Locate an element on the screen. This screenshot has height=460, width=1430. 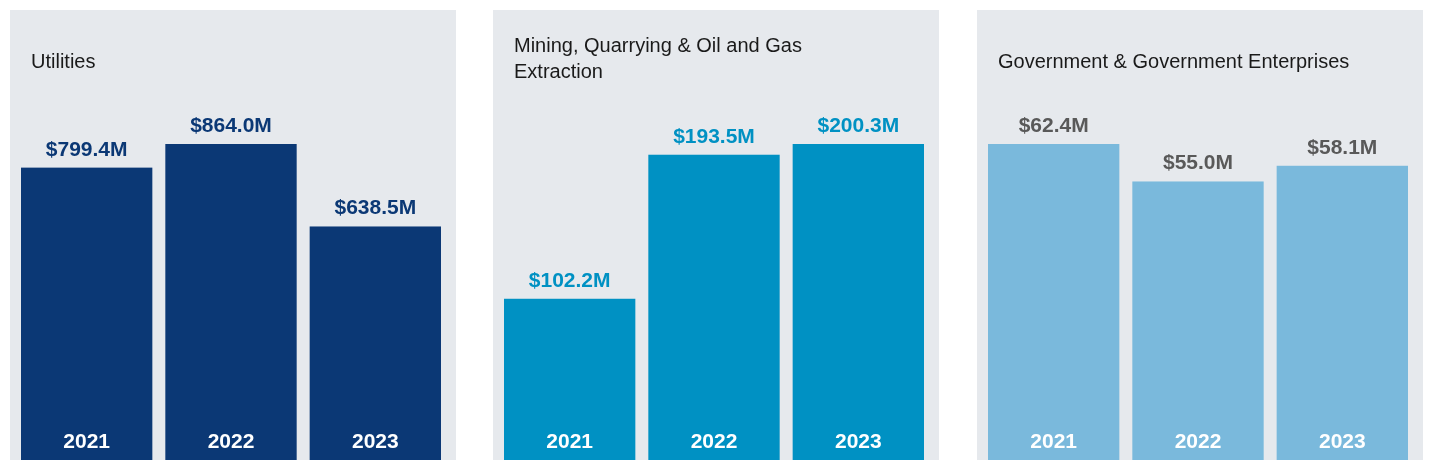
chart-title: Utilities is located at coordinates (63, 61).